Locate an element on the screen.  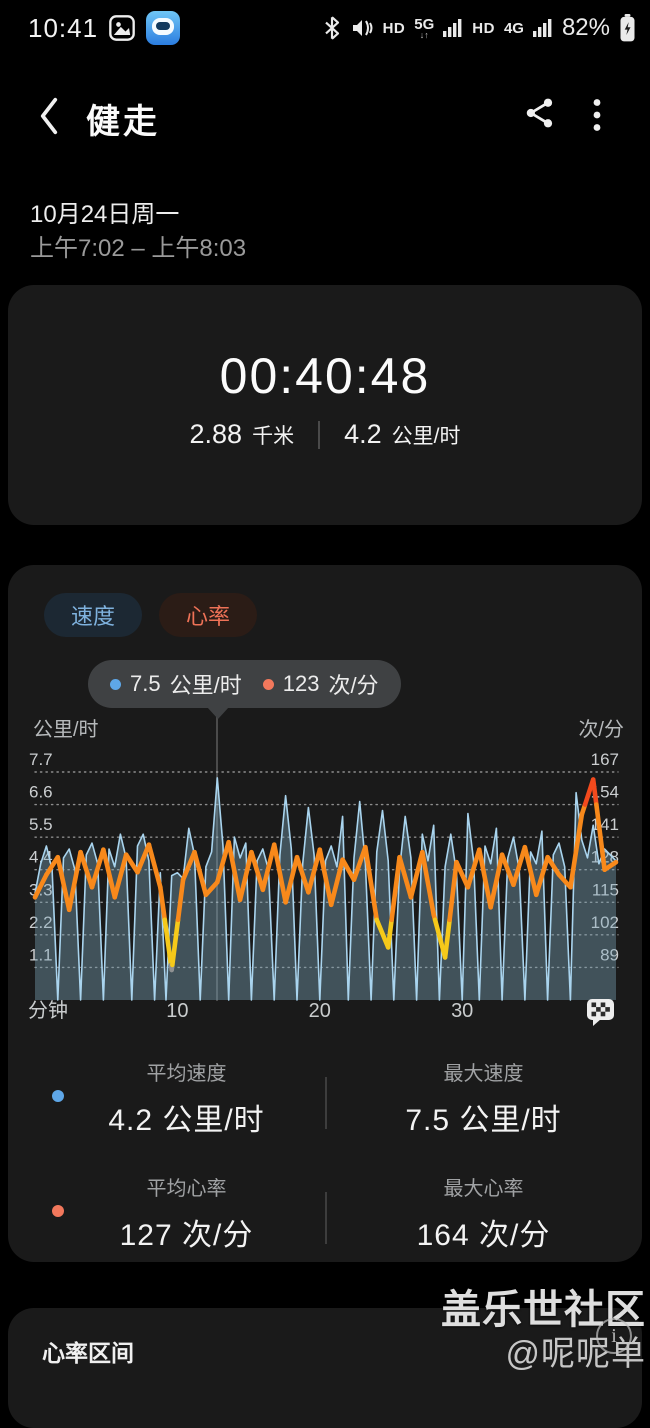
svg-text: 30 is located at coordinates (462, 1011).